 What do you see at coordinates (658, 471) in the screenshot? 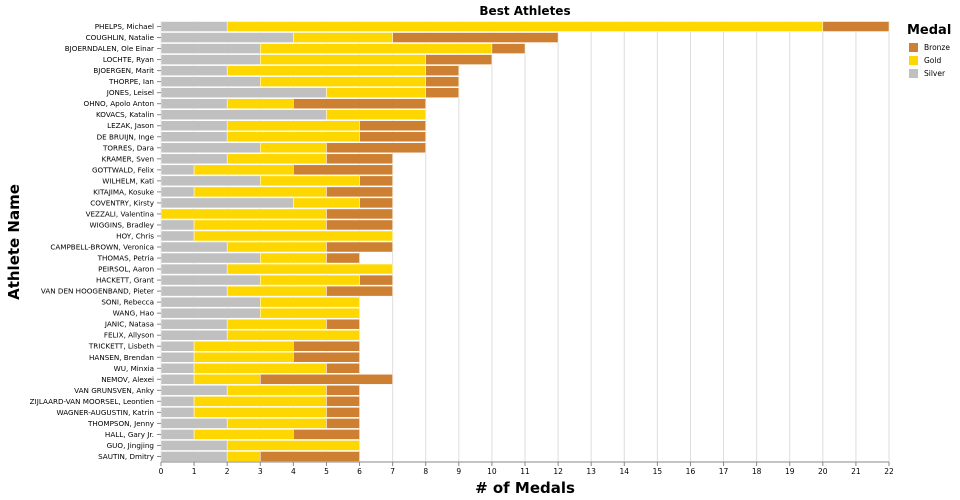
I see `x-tick-label-15: 15` at bounding box center [658, 471].